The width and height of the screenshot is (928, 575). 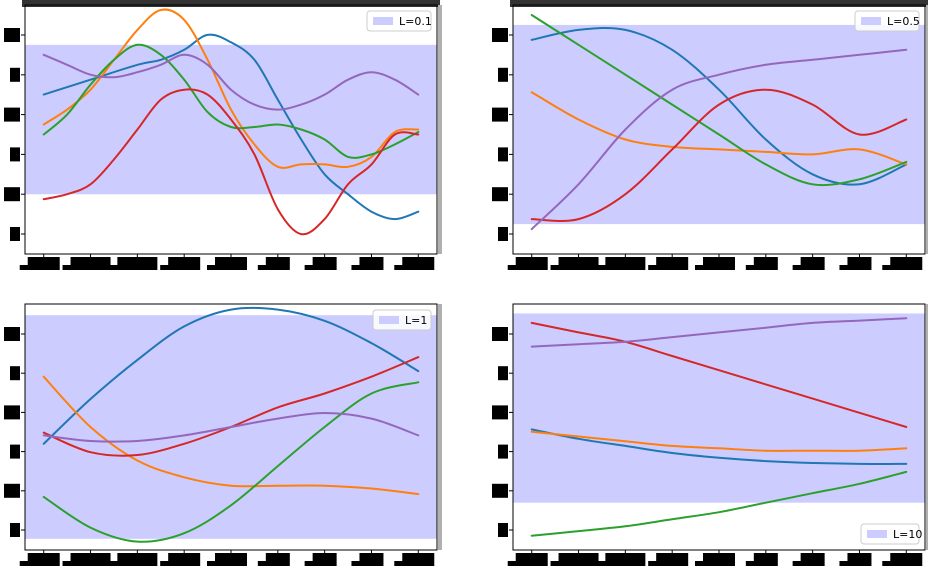 I want to click on legend-label: L=0.1, so click(x=415, y=21).